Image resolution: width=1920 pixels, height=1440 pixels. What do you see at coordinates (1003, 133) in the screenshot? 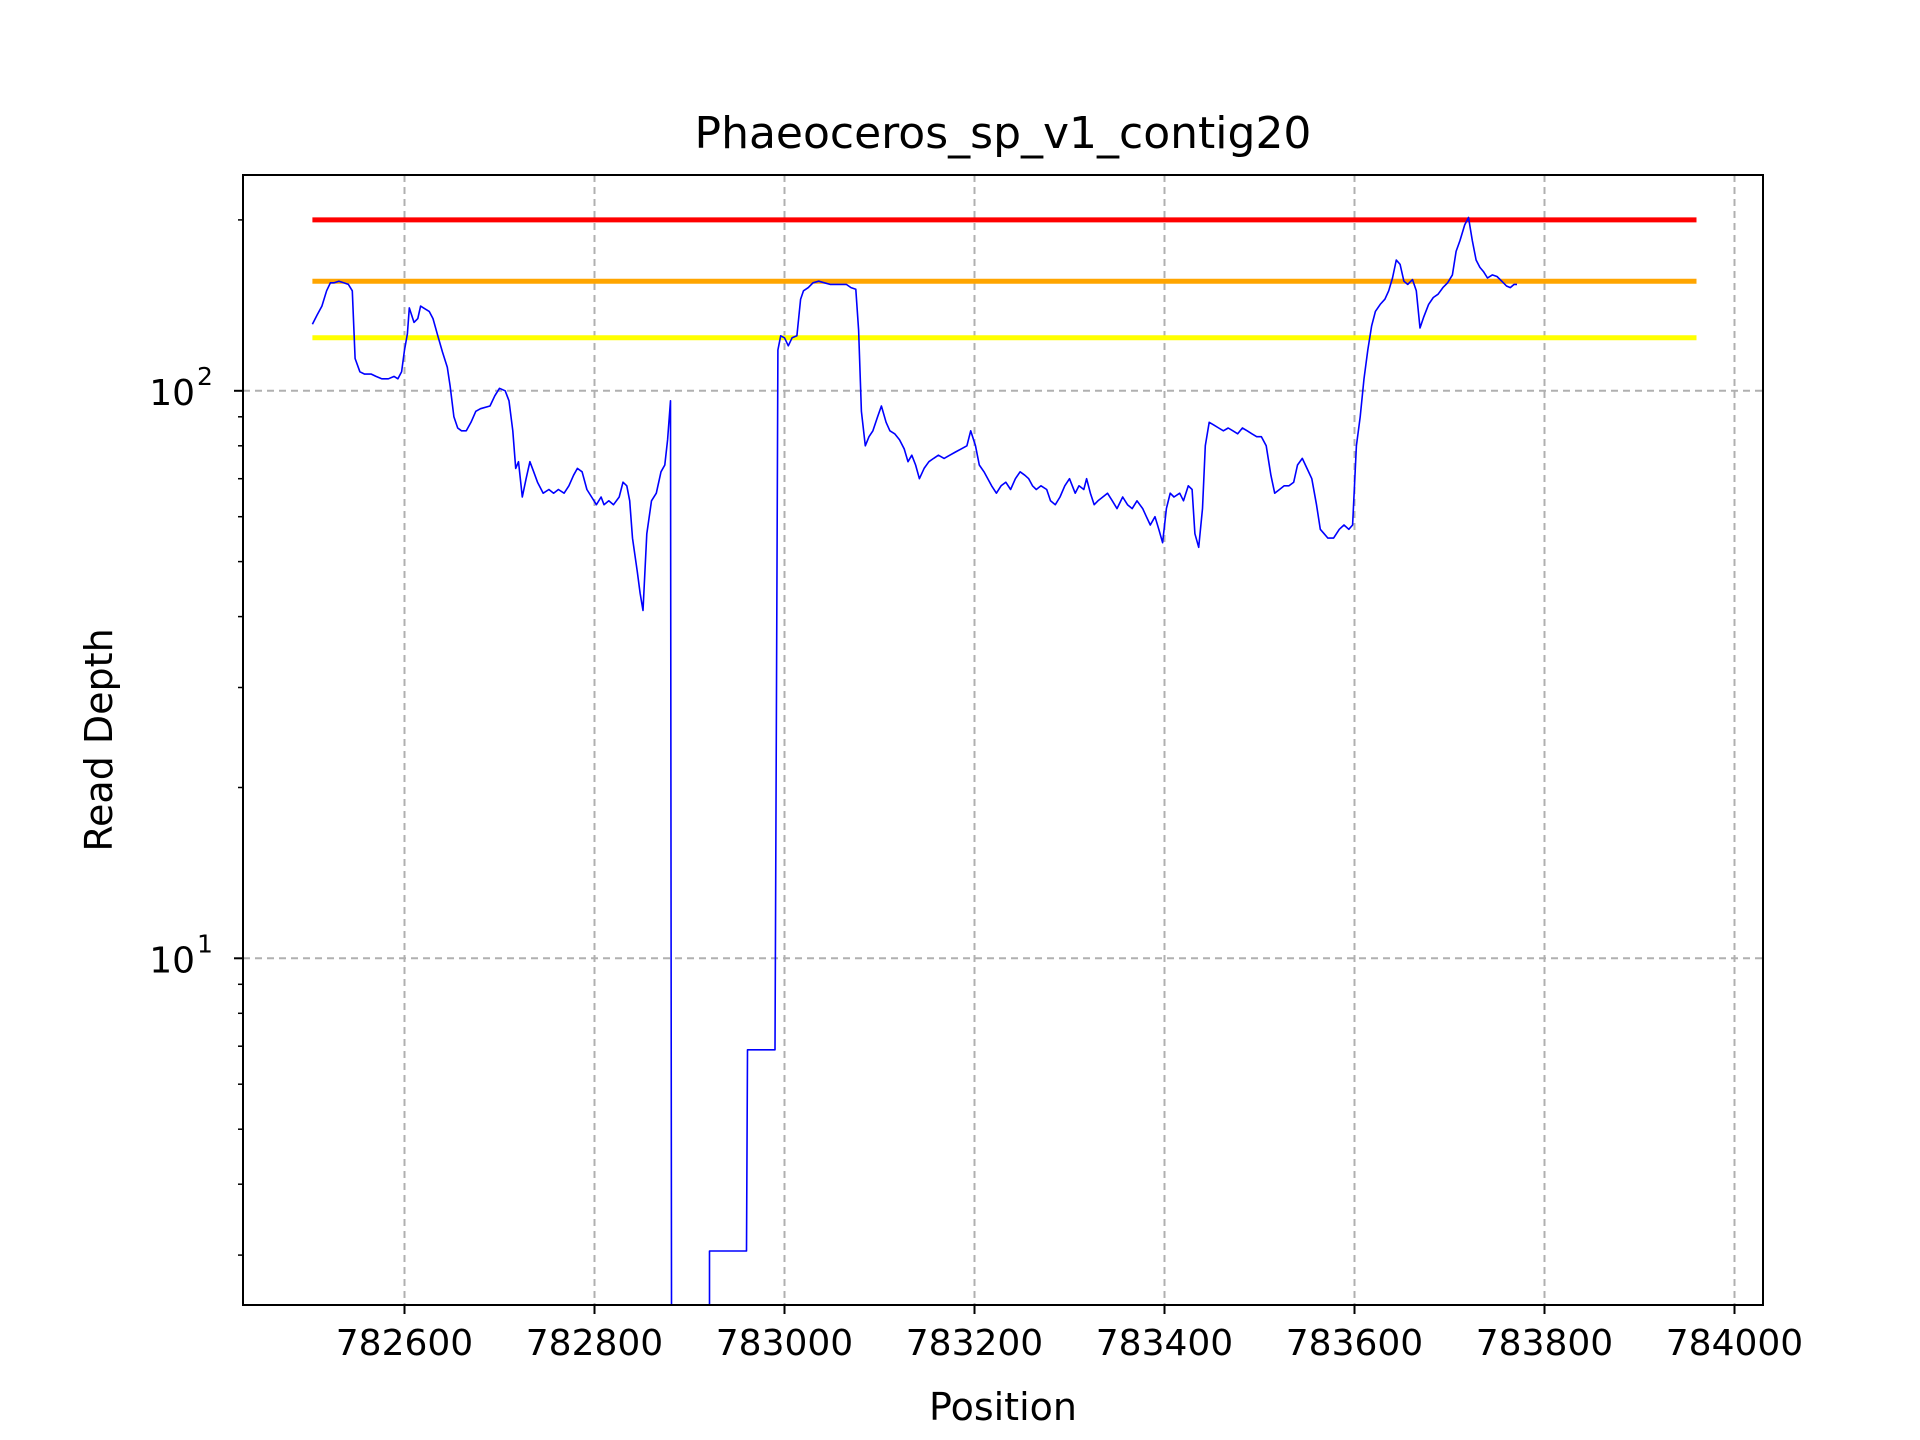
I see `chart-title: Phaeoceros_sp_v1_contig20` at bounding box center [1003, 133].